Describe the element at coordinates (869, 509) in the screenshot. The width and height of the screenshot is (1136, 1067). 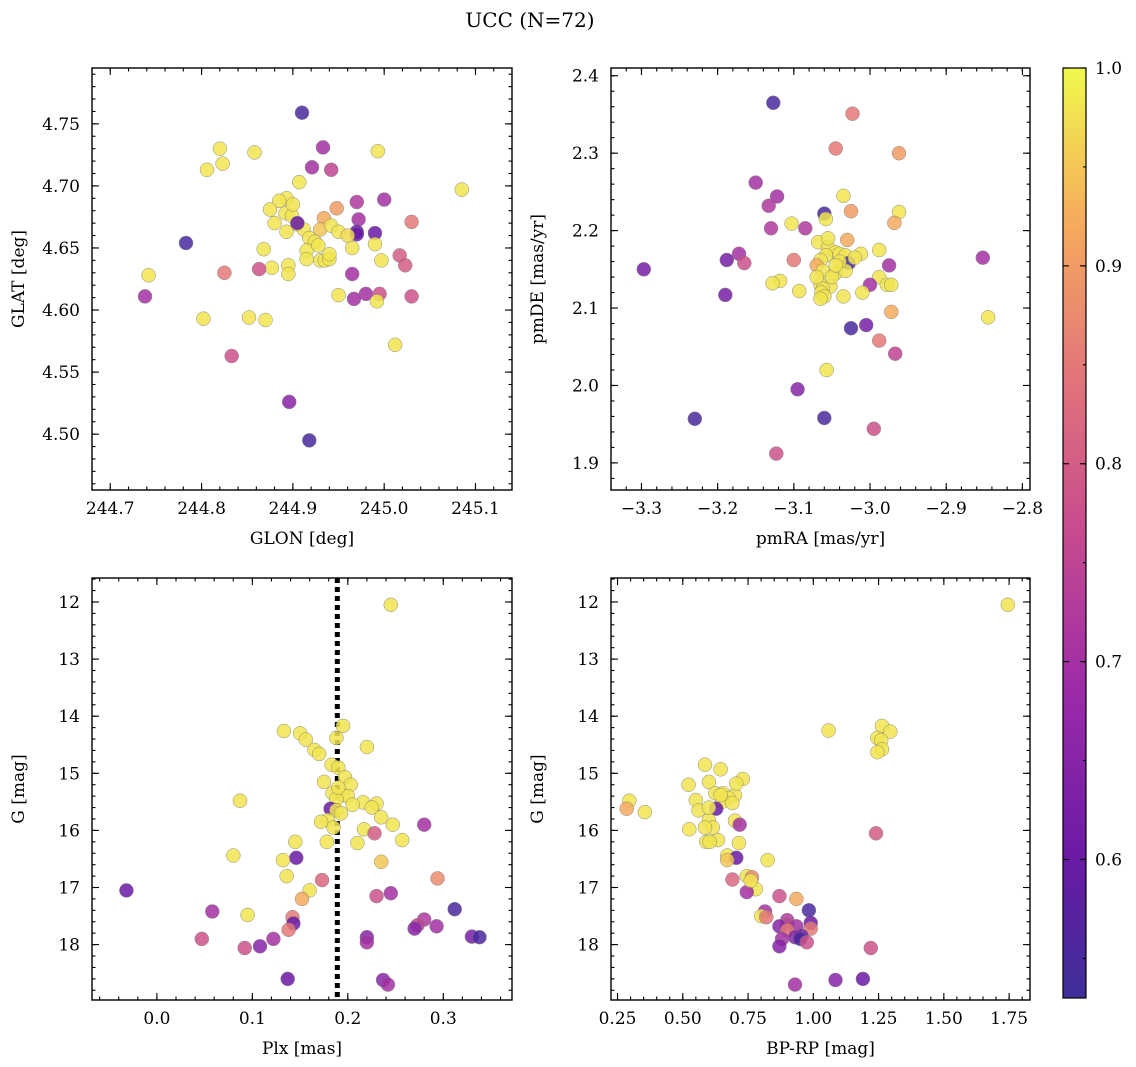
I see `x-tick-label: −3.0` at that location.